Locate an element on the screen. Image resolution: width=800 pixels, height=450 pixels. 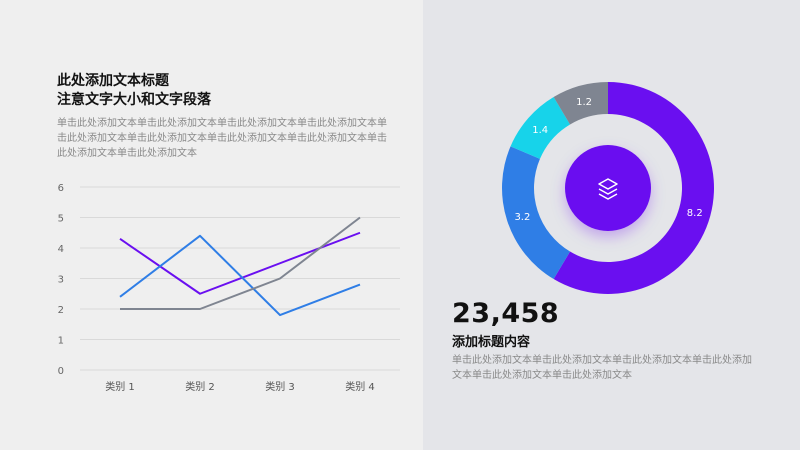
donut-chart: 8.2 3.2 1.4 1.2 is located at coordinates (608, 188).